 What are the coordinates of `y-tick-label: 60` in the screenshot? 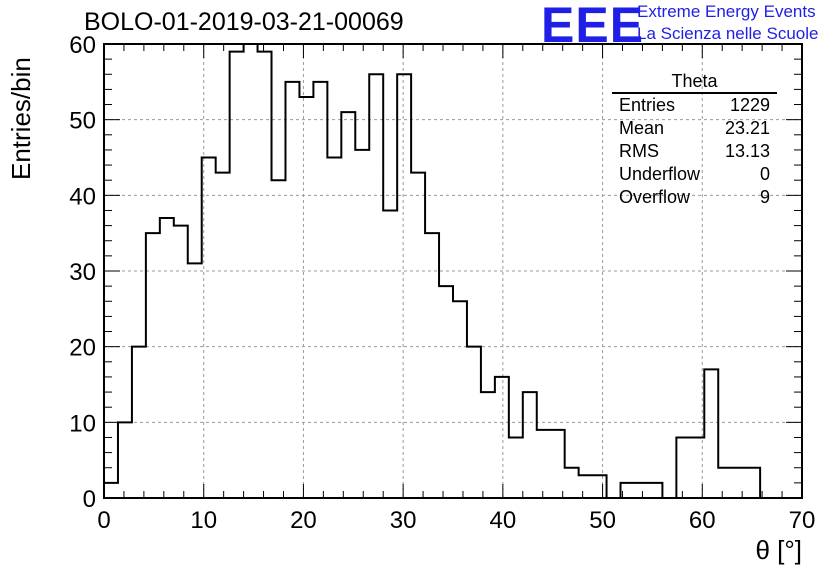 It's located at (82, 45).